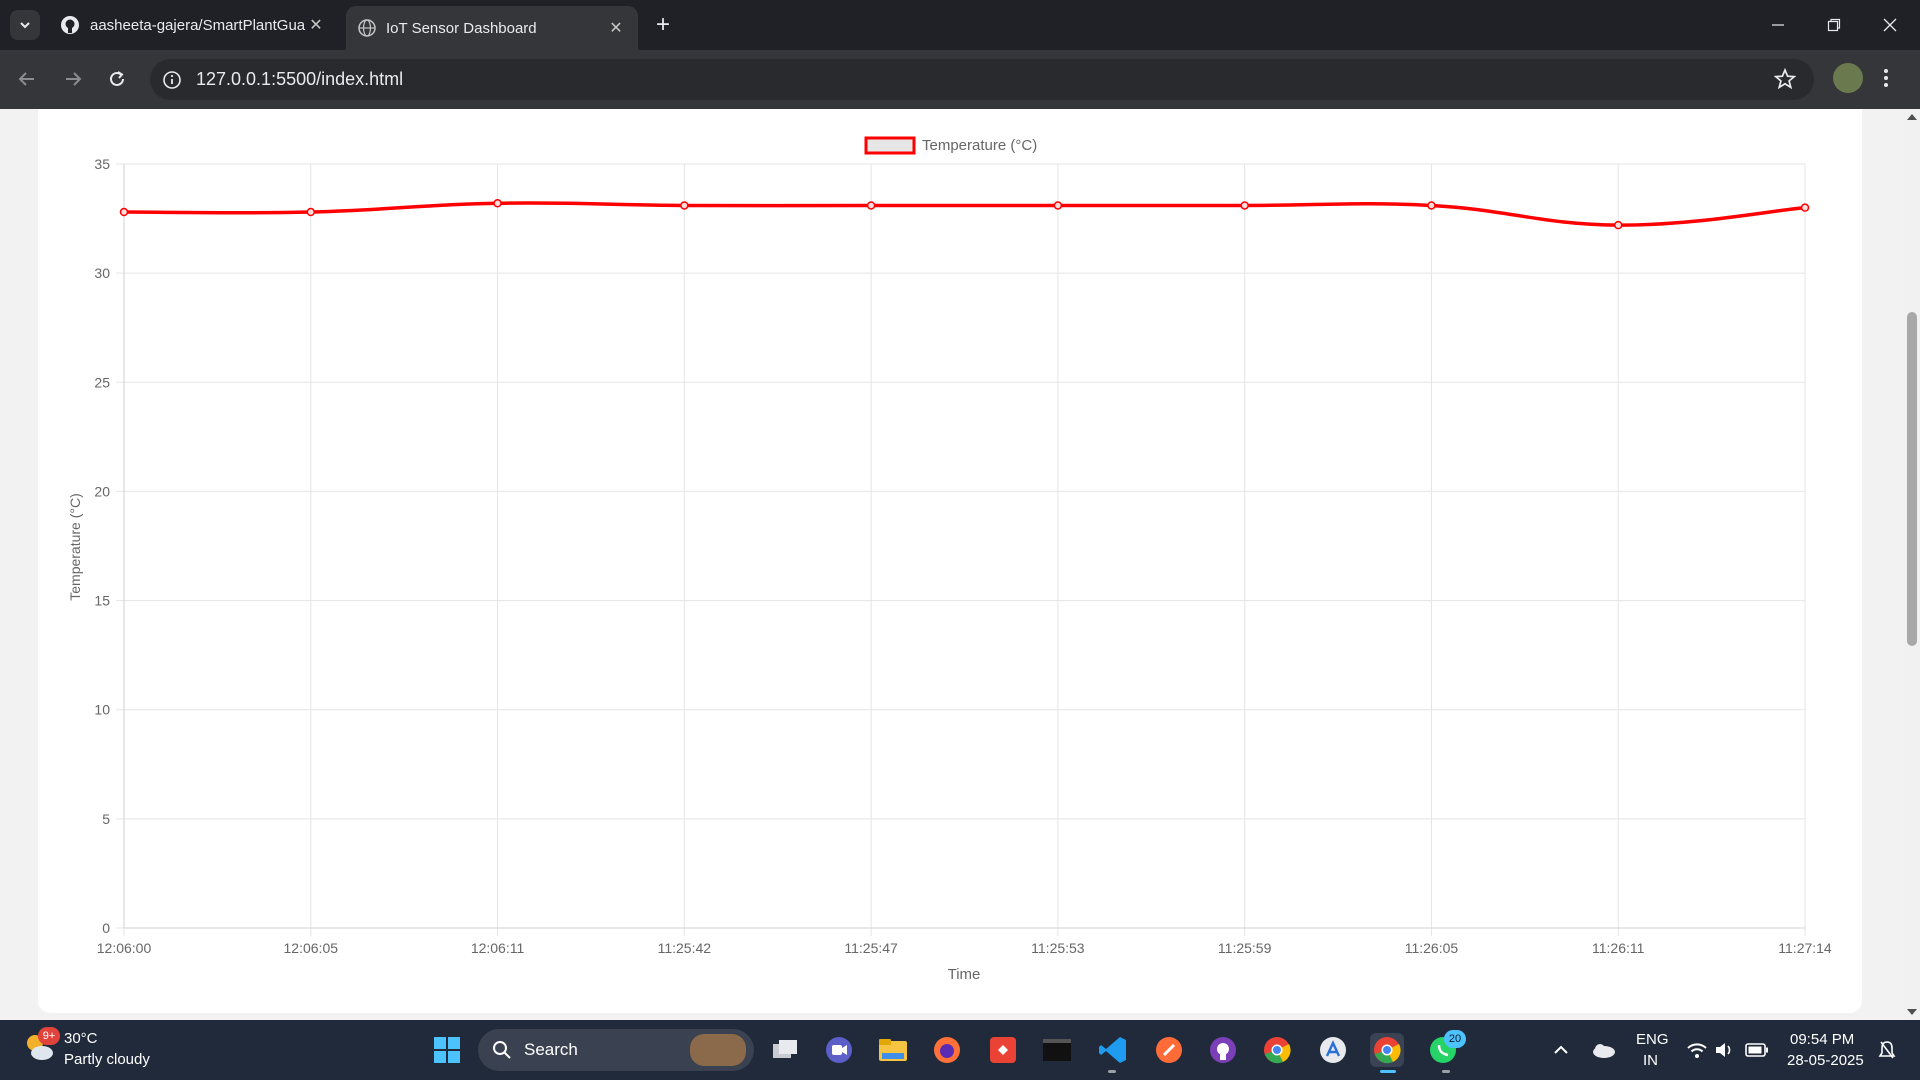 Image resolution: width=1920 pixels, height=1080 pixels. What do you see at coordinates (1223, 1050) in the screenshot?
I see `github-desktop-icon` at bounding box center [1223, 1050].